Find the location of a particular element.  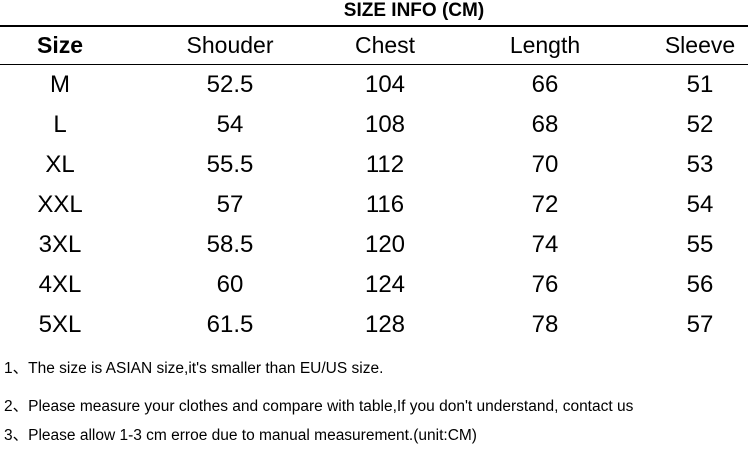

length-cell: 76 is located at coordinates (545, 284).